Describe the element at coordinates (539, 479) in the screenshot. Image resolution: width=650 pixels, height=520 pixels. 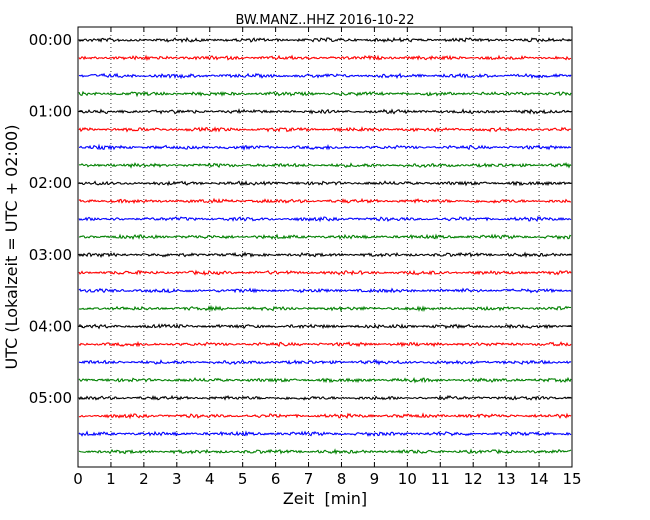
I see `x-tick-label: 14` at that location.